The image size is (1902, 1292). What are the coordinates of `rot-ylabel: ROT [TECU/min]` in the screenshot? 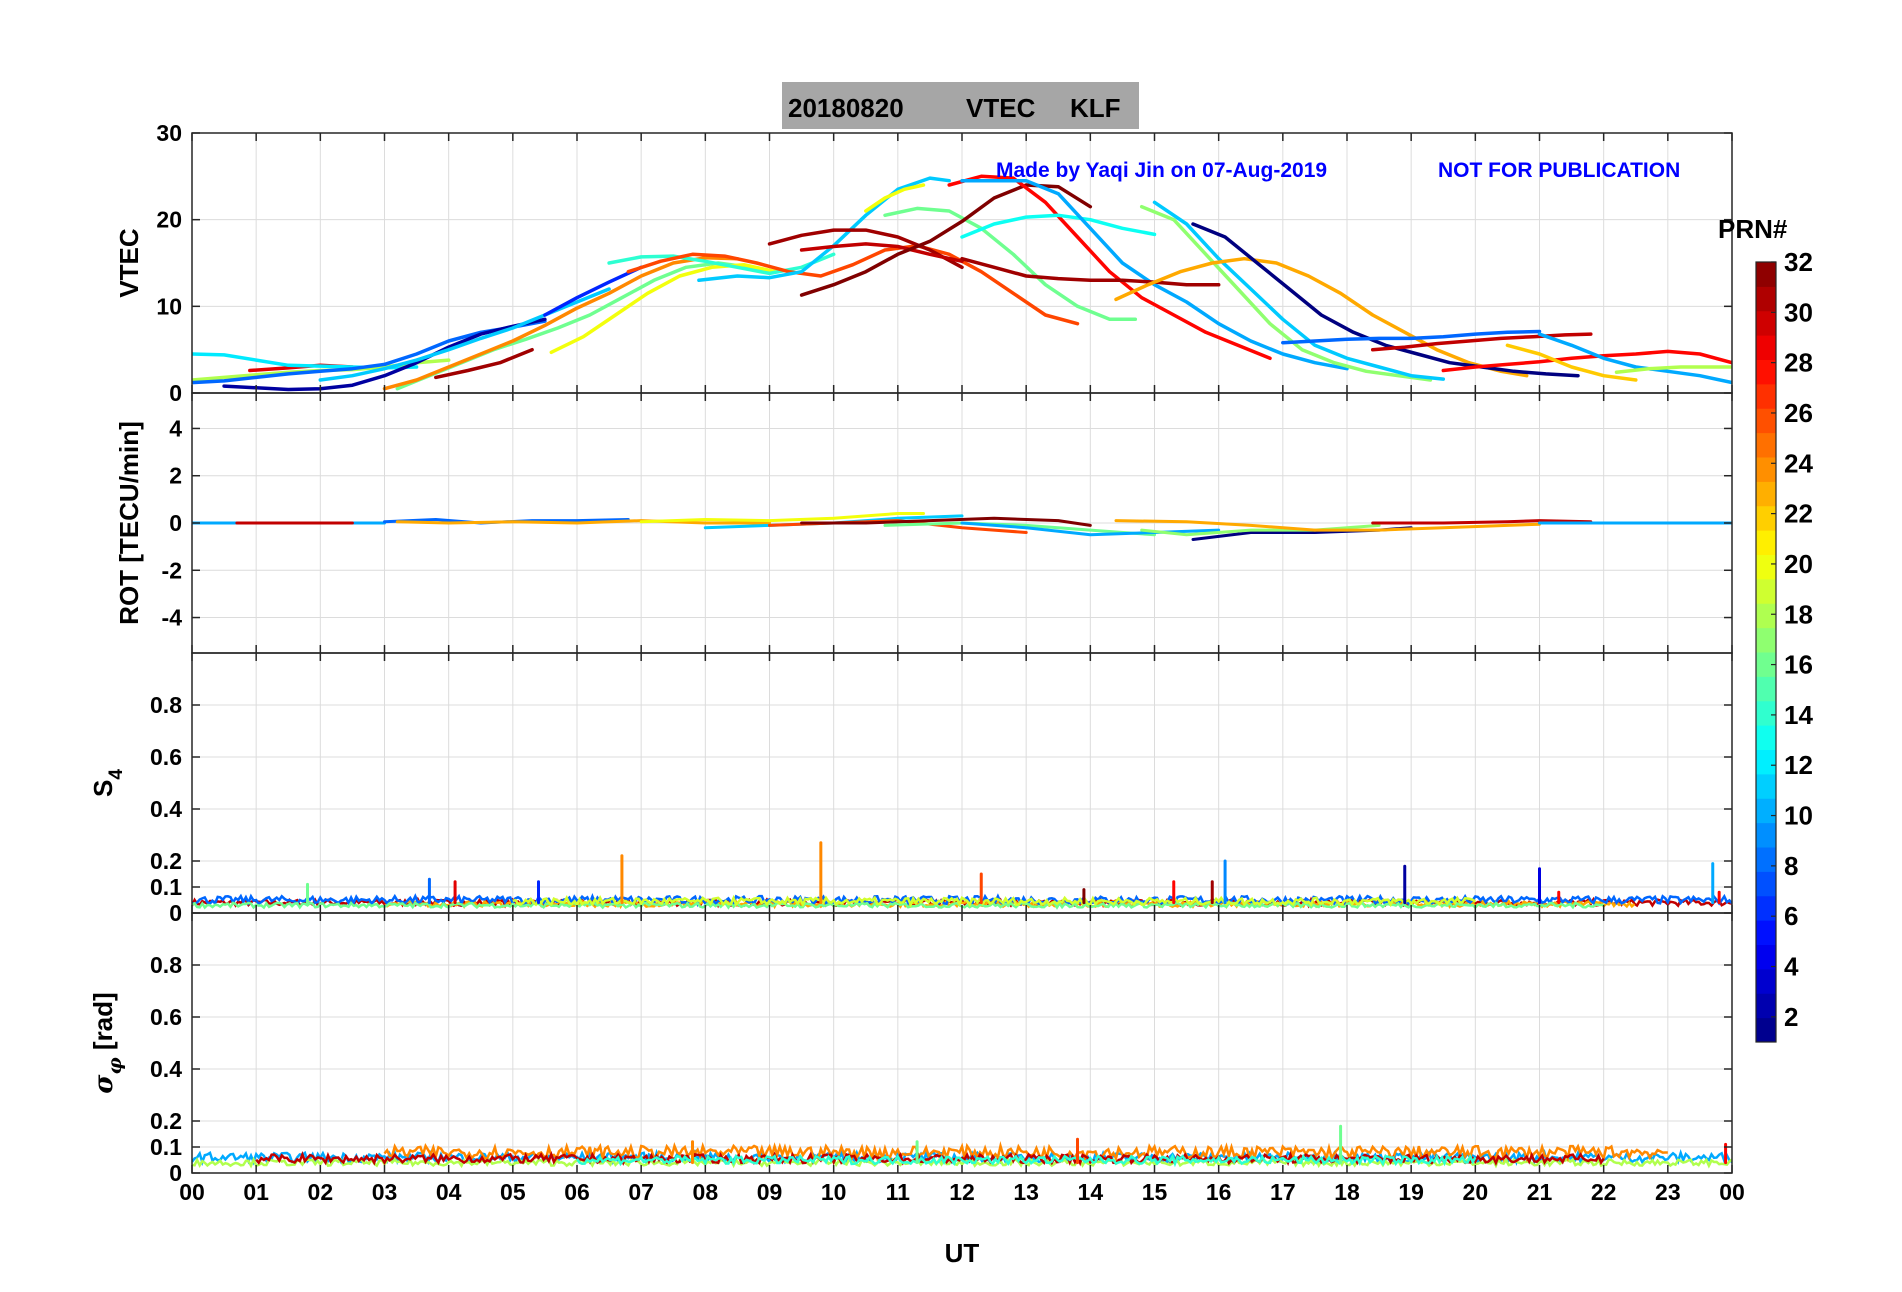 It's located at (129, 523).